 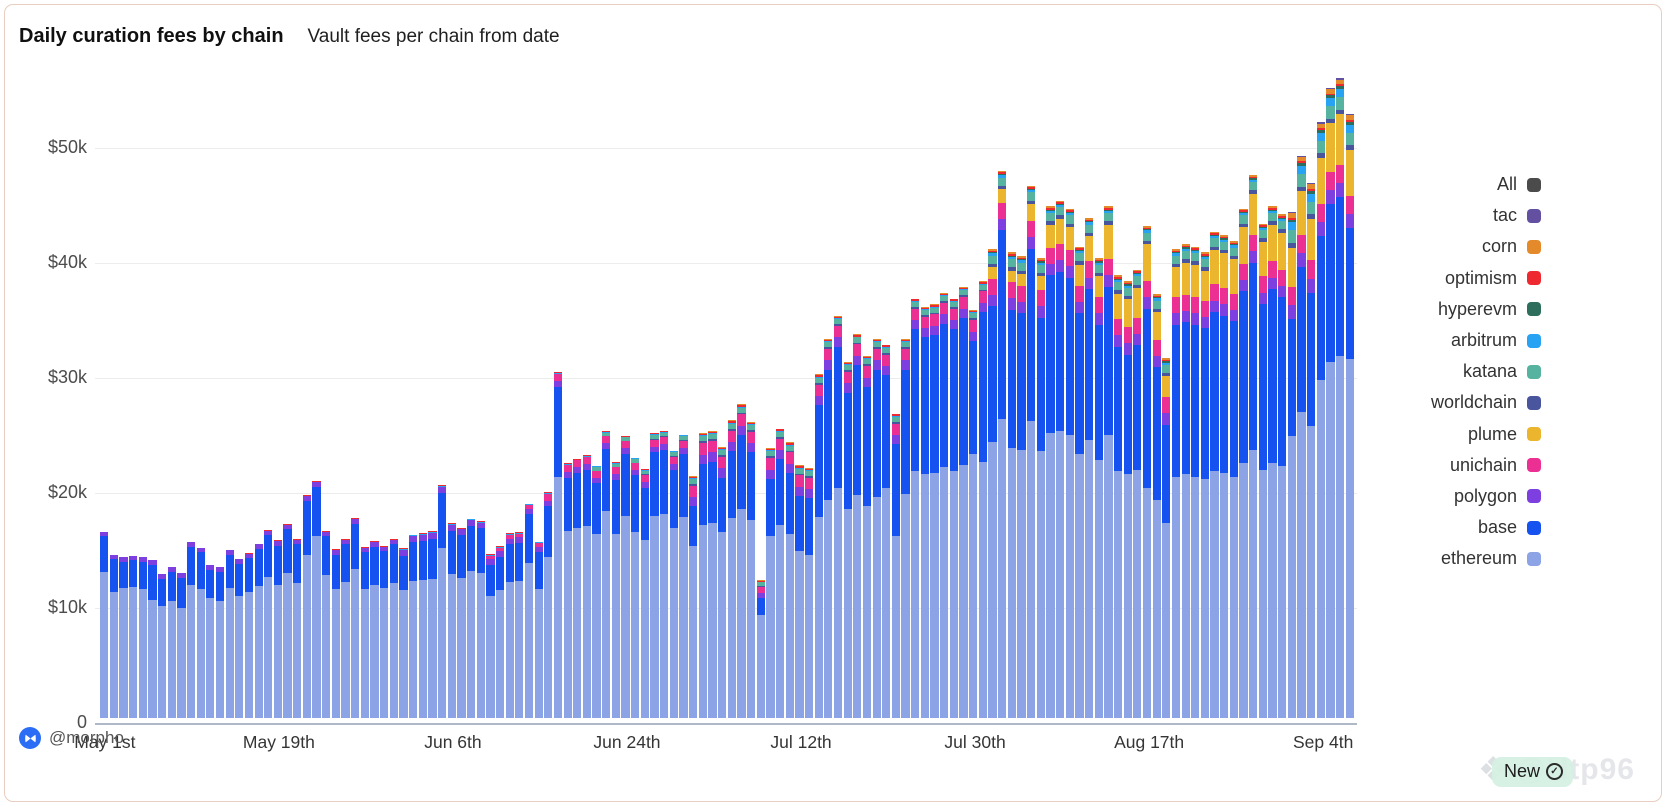 What do you see at coordinates (1486, 184) in the screenshot?
I see `legend-item-all: All` at bounding box center [1486, 184].